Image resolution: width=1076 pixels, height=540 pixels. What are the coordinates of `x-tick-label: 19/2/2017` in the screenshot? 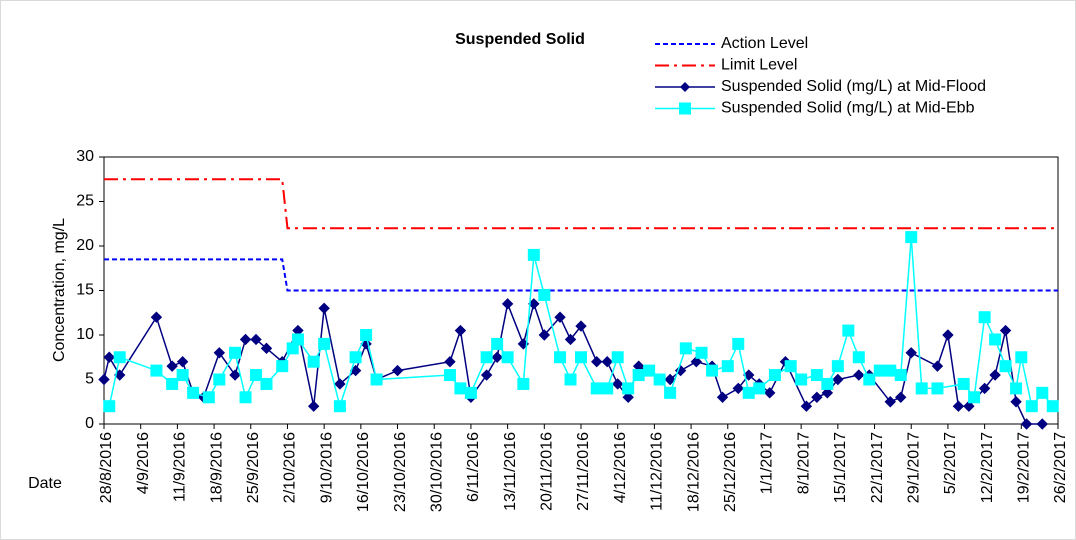 It's located at (1024, 467).